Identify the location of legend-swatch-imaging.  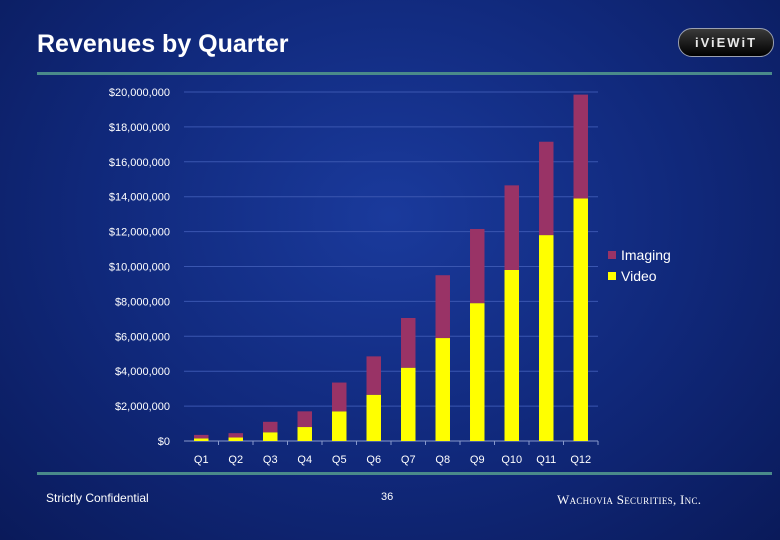
(612, 255).